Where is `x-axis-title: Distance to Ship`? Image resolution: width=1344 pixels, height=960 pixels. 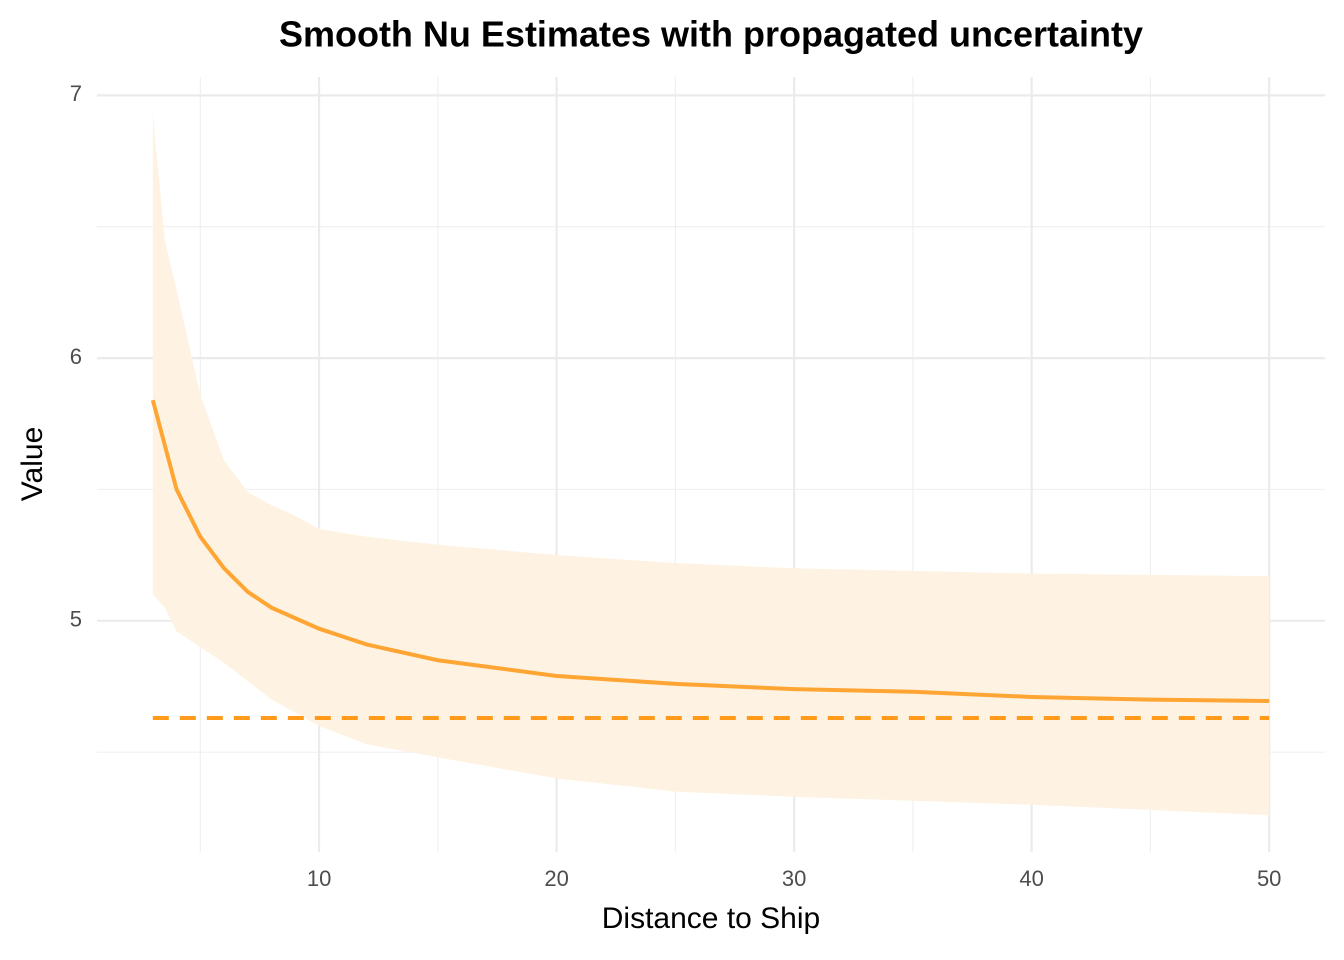 x-axis-title: Distance to Ship is located at coordinates (711, 918).